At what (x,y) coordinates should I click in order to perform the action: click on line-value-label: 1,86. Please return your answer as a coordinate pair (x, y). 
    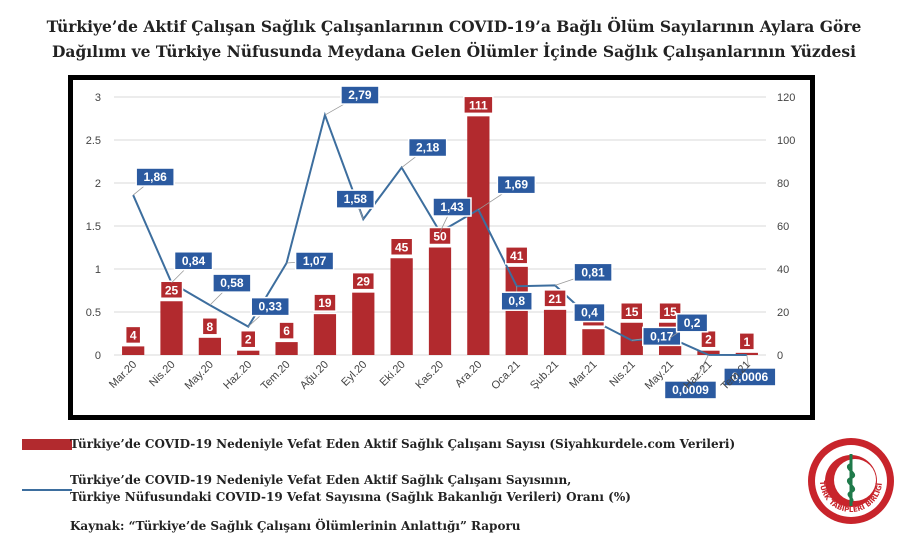
    Looking at the image, I should click on (155, 177).